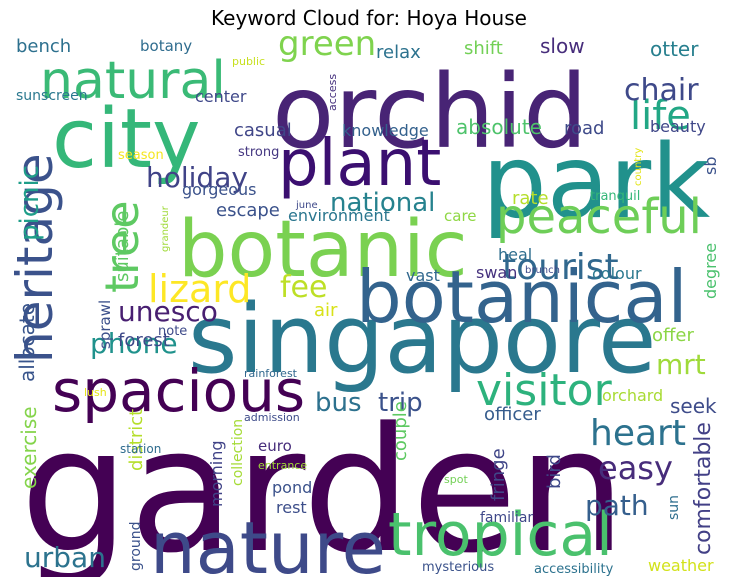 The width and height of the screenshot is (738, 583). What do you see at coordinates (562, 46) in the screenshot?
I see `word-slow: slow` at bounding box center [562, 46].